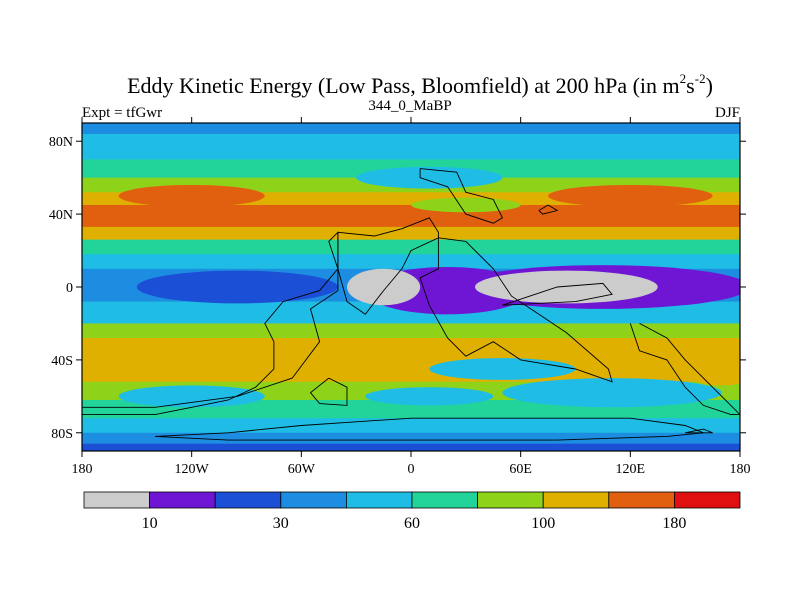 The image size is (800, 600). Describe the element at coordinates (69, 288) in the screenshot. I see `y-tick-label-2: 0` at that location.